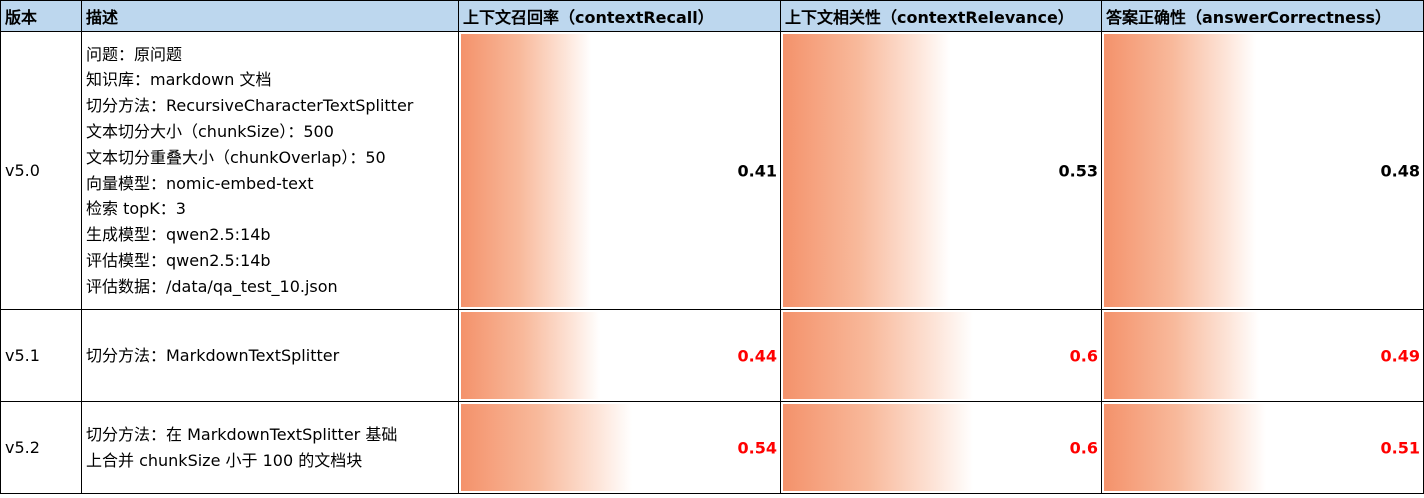 The height and width of the screenshot is (498, 1424). I want to click on context-recall-value: 0.54, so click(757, 447).